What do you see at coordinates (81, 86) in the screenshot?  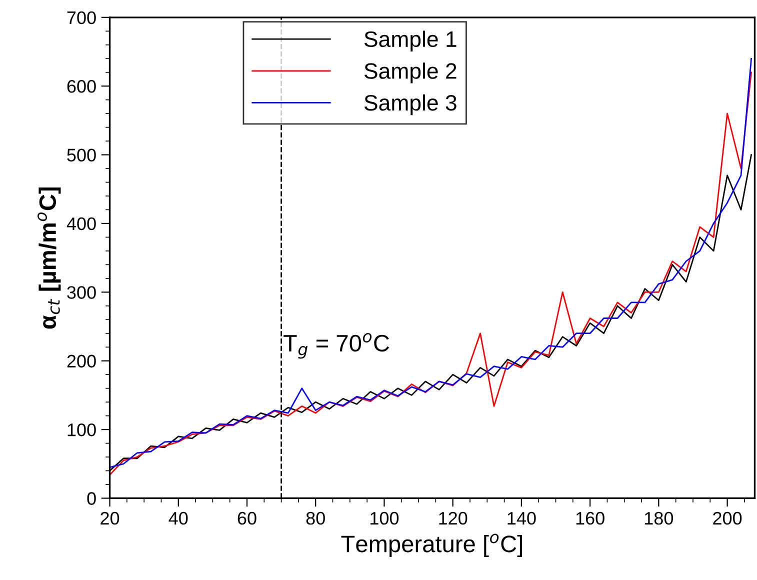 I see `y-tick-label: 600` at bounding box center [81, 86].